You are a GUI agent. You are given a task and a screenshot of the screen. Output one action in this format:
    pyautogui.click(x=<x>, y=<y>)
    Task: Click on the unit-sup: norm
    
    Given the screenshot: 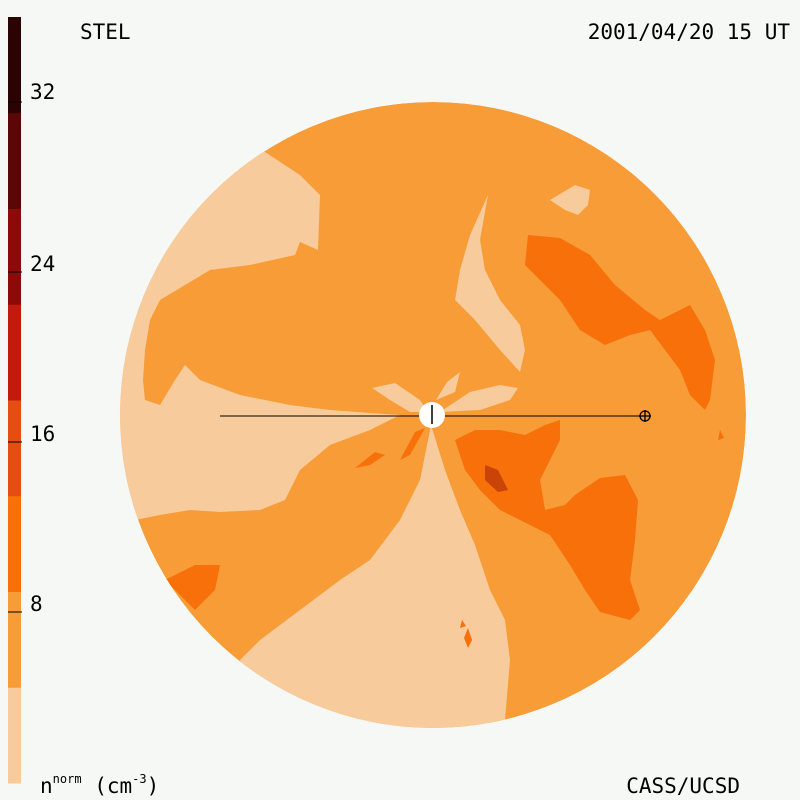 What is the action you would take?
    pyautogui.click(x=67, y=779)
    